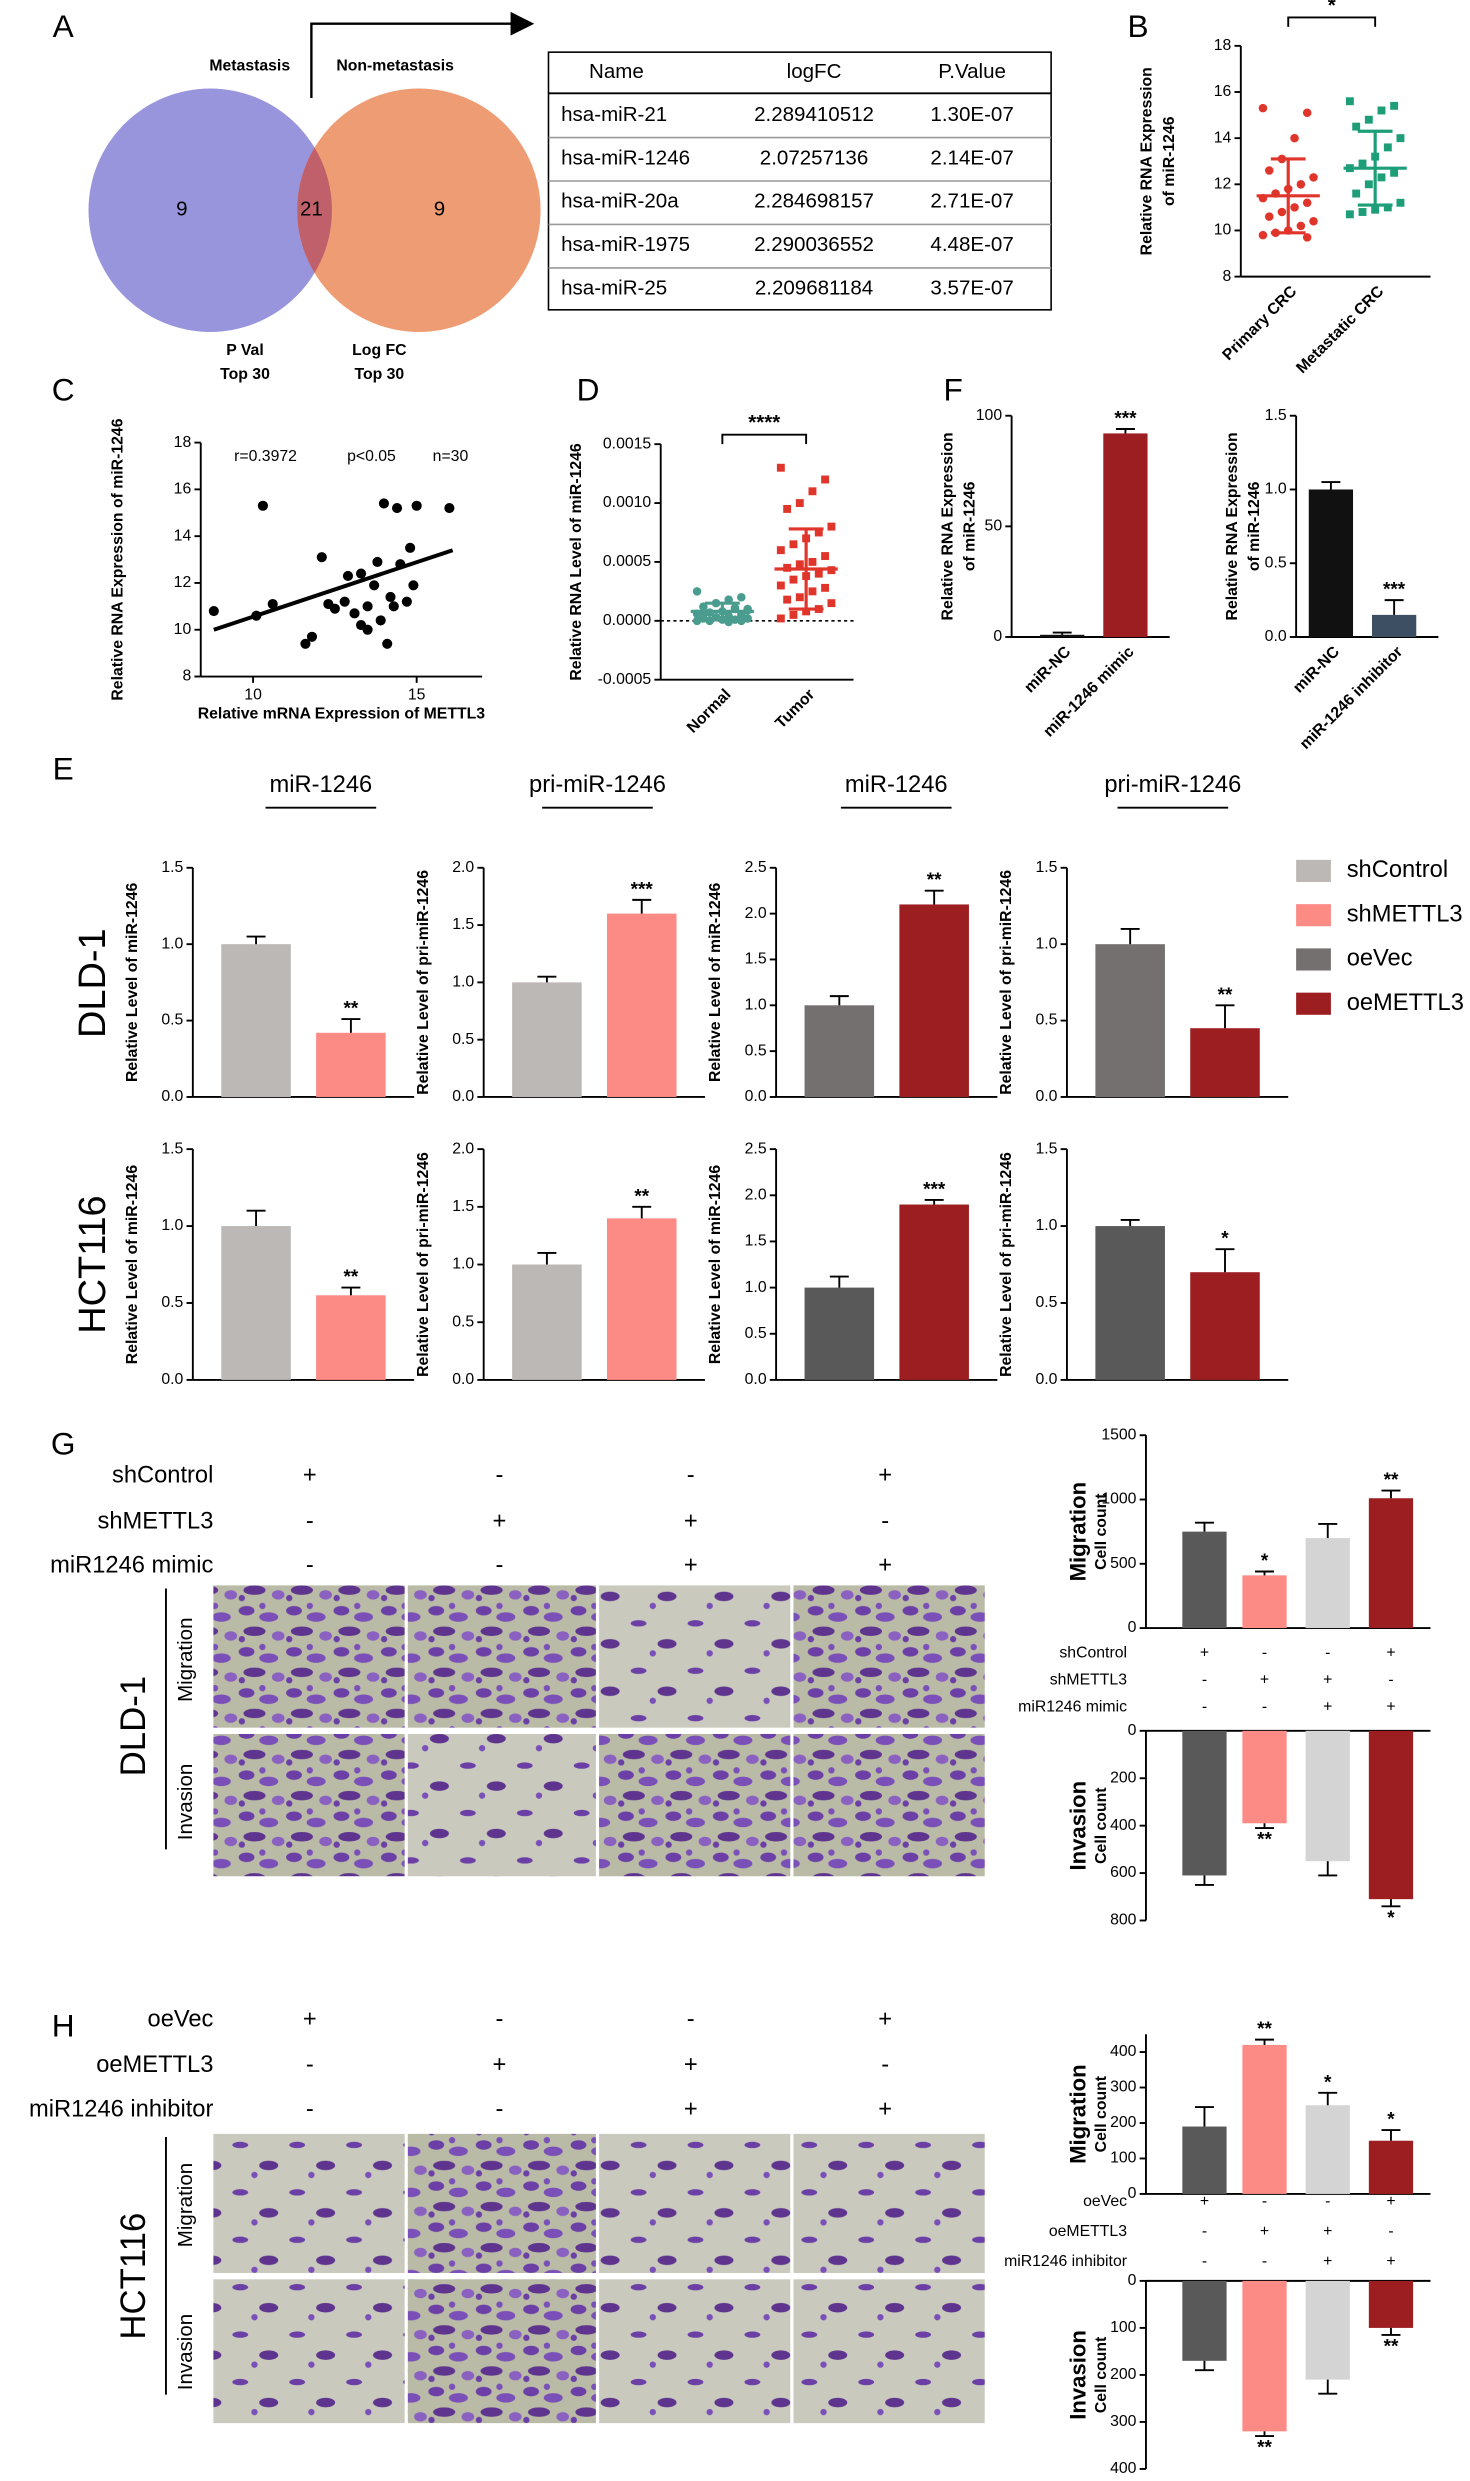 The image size is (1470, 2481). I want to click on legend-label: oeVec, so click(1380, 959).